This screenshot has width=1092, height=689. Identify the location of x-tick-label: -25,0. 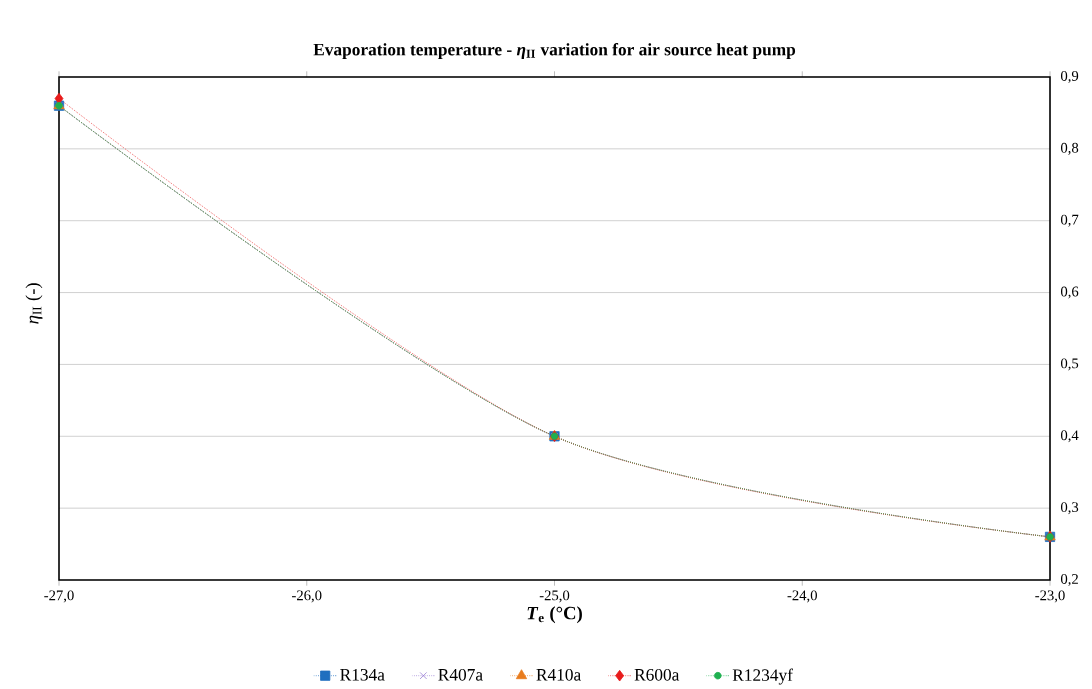
(554, 596).